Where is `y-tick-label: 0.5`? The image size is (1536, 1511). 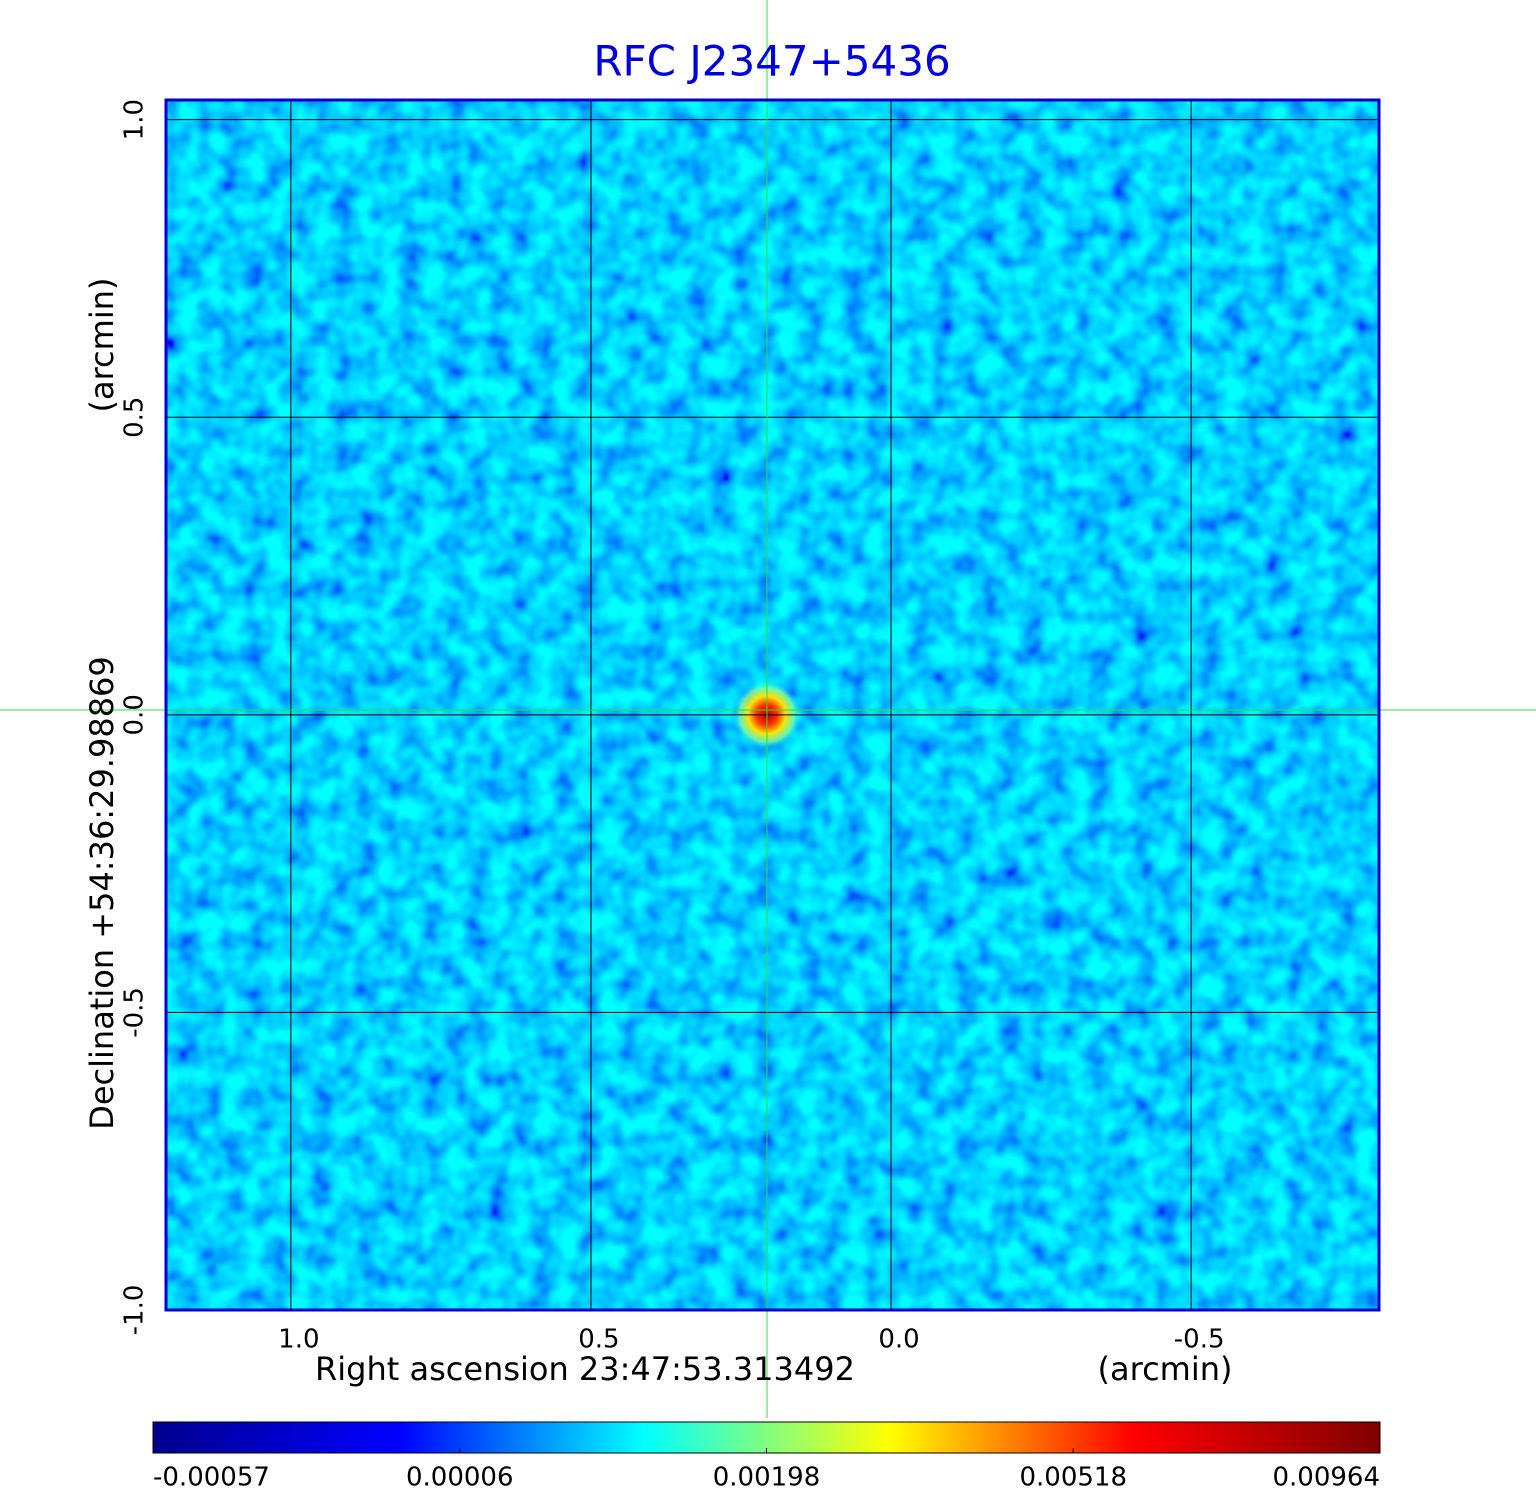 y-tick-label: 0.5 is located at coordinates (135, 417).